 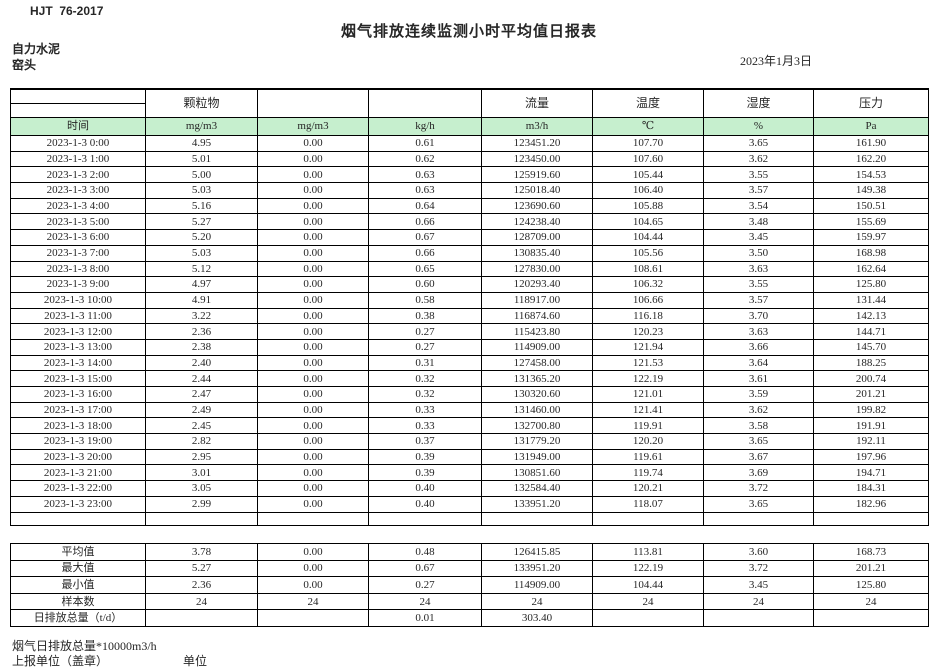 I want to click on summary-row: 样本数 24 24 24 24 24 24 24, so click(x=469, y=601).